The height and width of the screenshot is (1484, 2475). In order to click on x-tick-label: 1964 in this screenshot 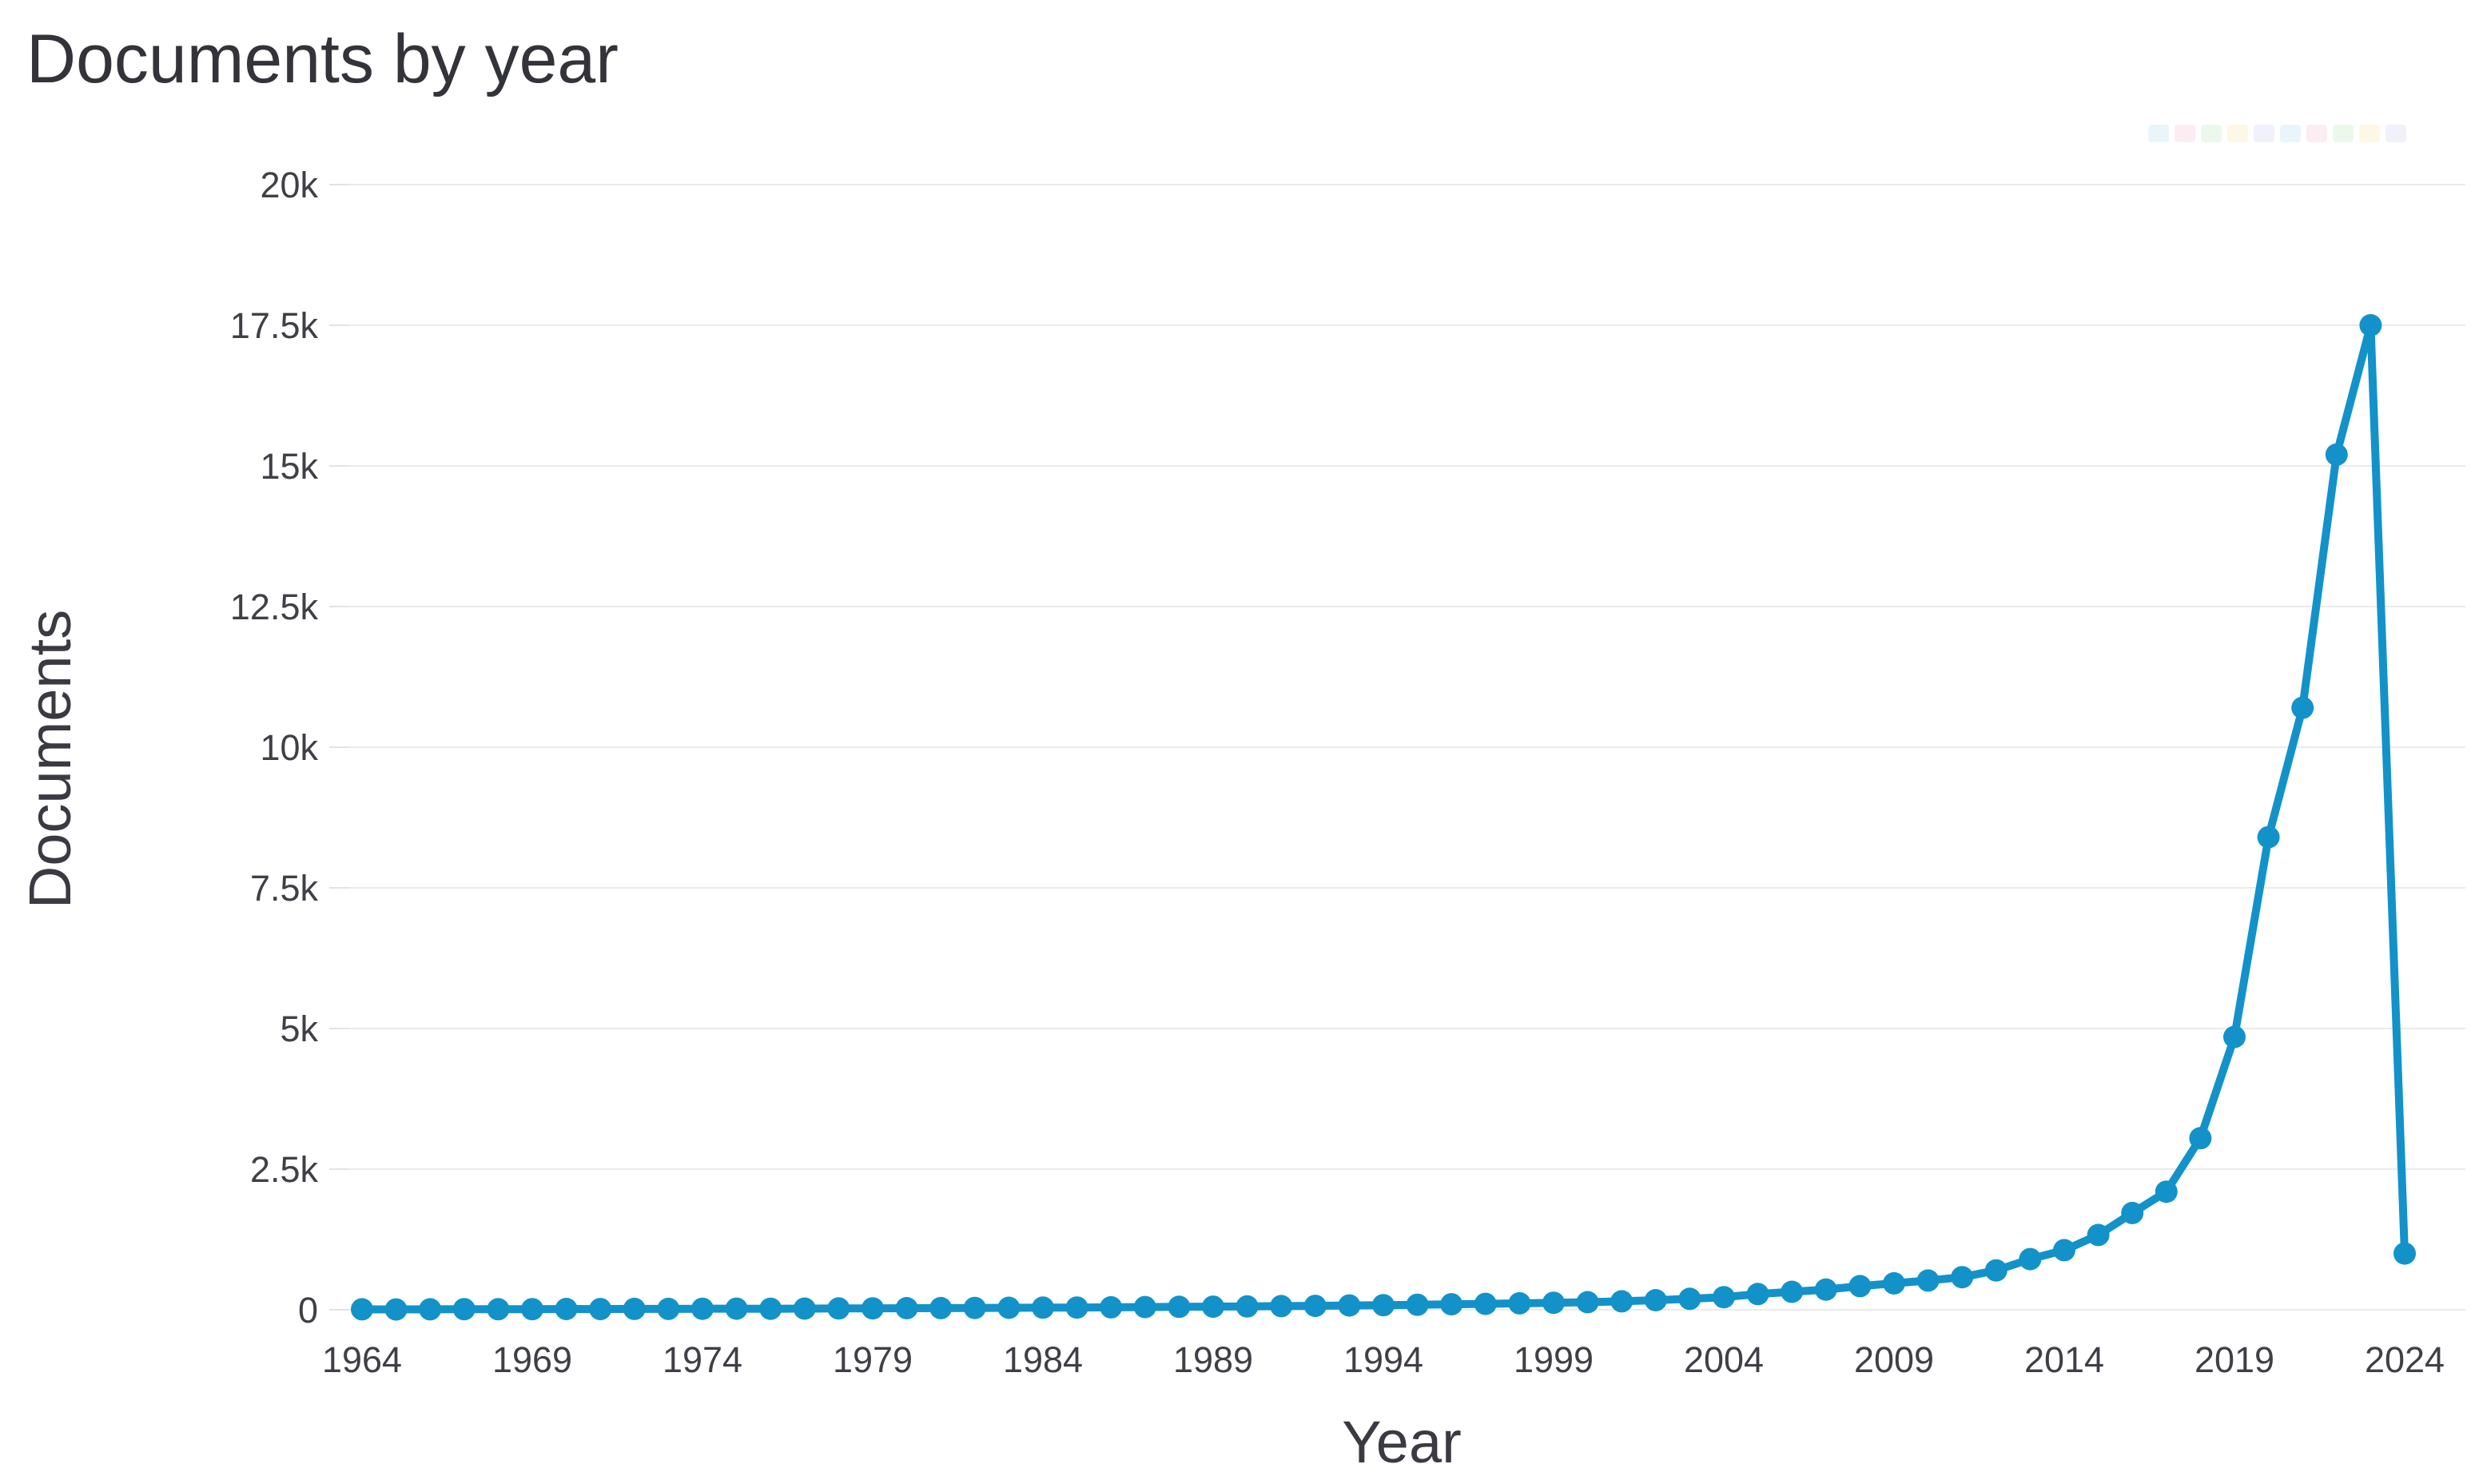, I will do `click(362, 1359)`.